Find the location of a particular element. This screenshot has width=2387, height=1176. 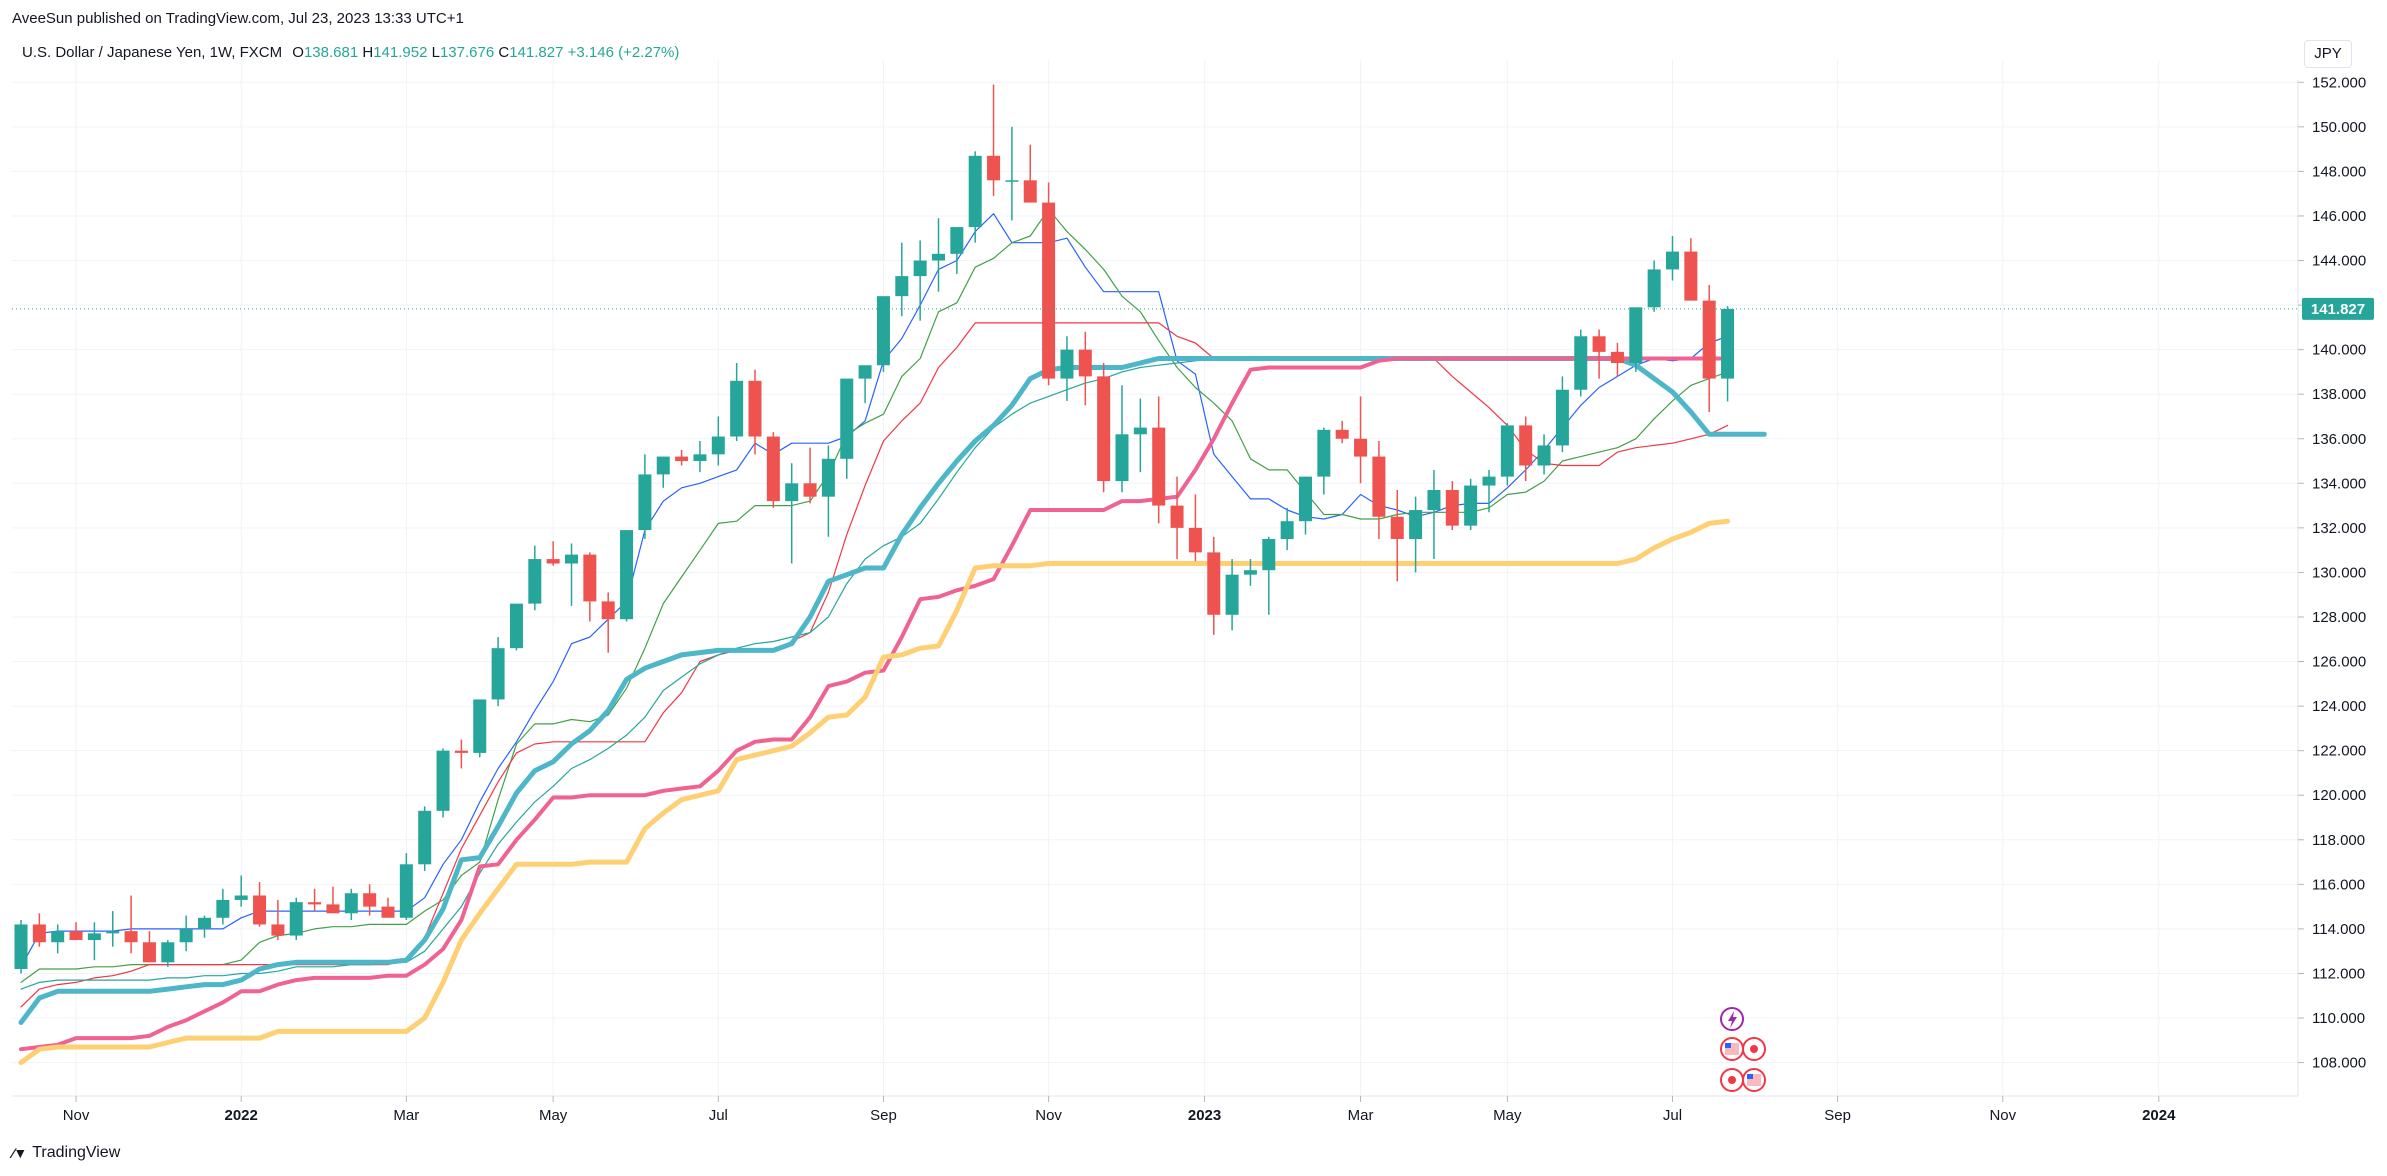

tradingview-logo: ⁄▼ TradingView is located at coordinates (66, 1153).